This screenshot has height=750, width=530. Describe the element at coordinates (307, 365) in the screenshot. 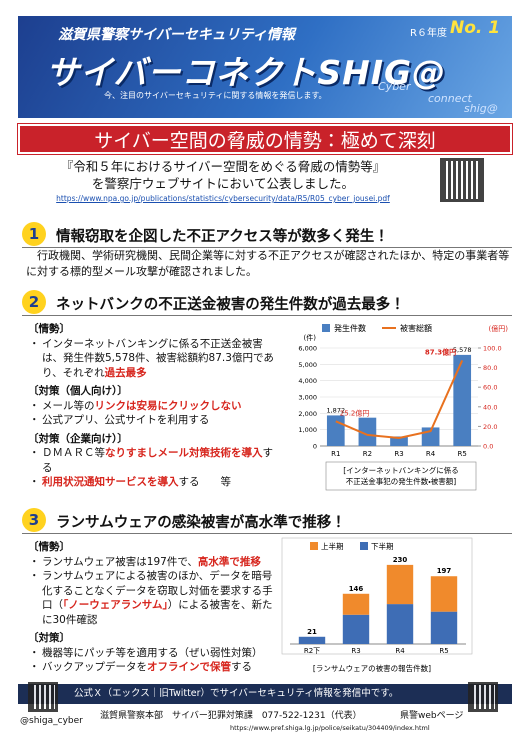

I see `y-tick-label: 5,000` at that location.